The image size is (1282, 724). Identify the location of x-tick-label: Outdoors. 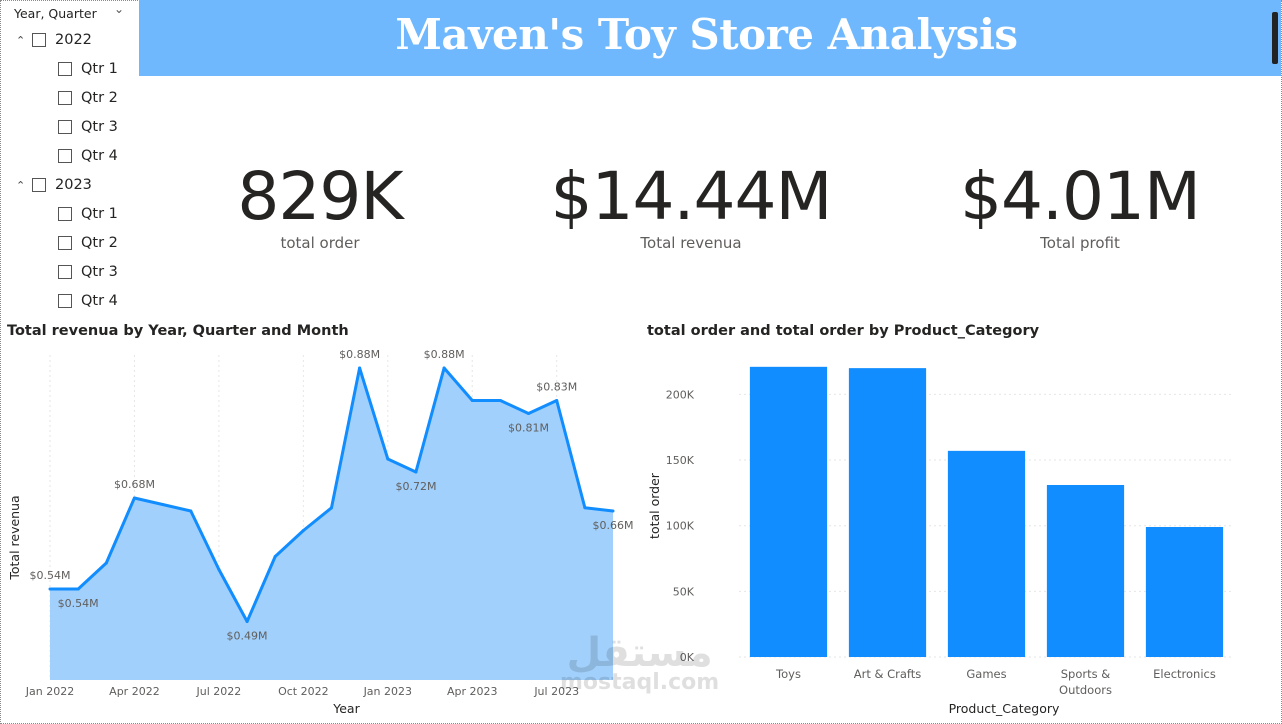
(1085, 690).